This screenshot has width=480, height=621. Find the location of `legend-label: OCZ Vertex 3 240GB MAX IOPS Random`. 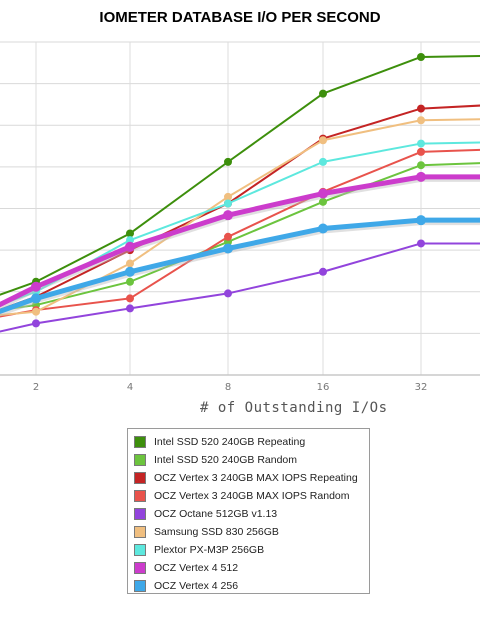

legend-label: OCZ Vertex 3 240GB MAX IOPS Random is located at coordinates (252, 496).